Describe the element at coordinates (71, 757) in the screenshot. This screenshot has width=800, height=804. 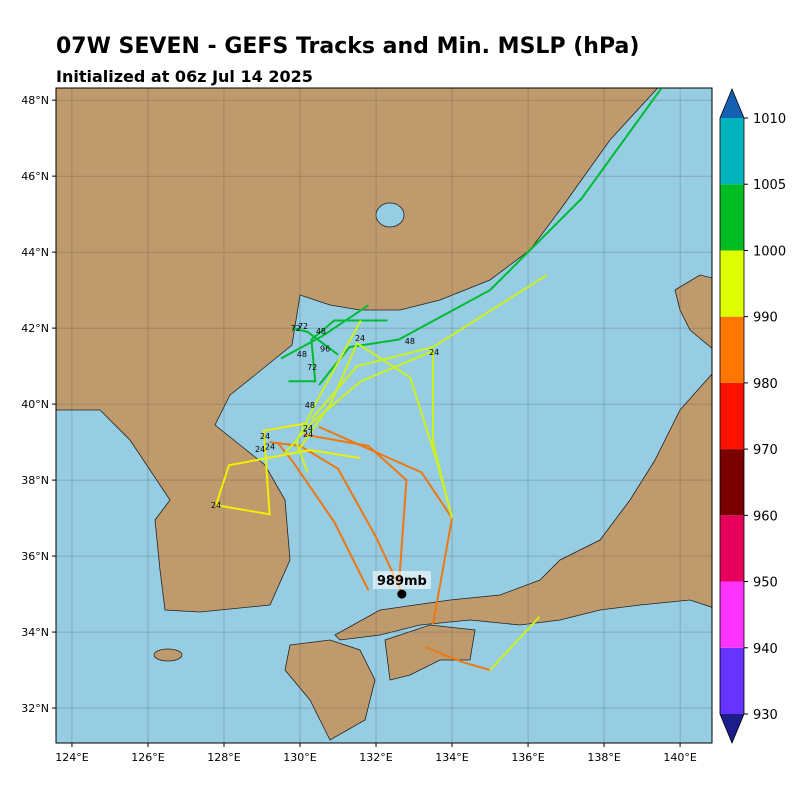
I see `x-tick-label: 124°E` at that location.